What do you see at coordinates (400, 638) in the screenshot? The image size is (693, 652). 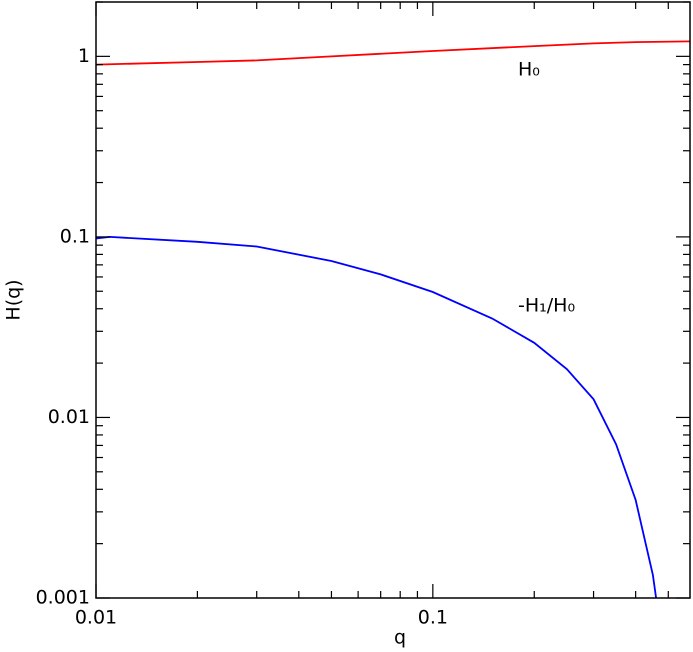 I see `x-axis-label: q` at bounding box center [400, 638].